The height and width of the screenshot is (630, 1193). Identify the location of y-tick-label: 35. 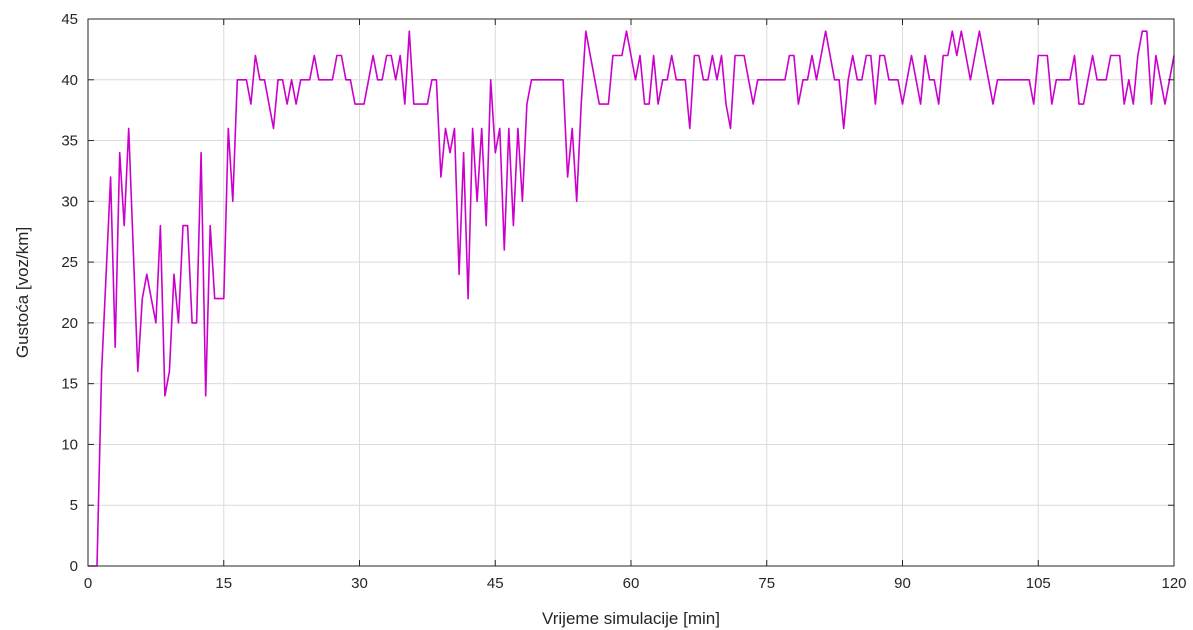
(69, 141).